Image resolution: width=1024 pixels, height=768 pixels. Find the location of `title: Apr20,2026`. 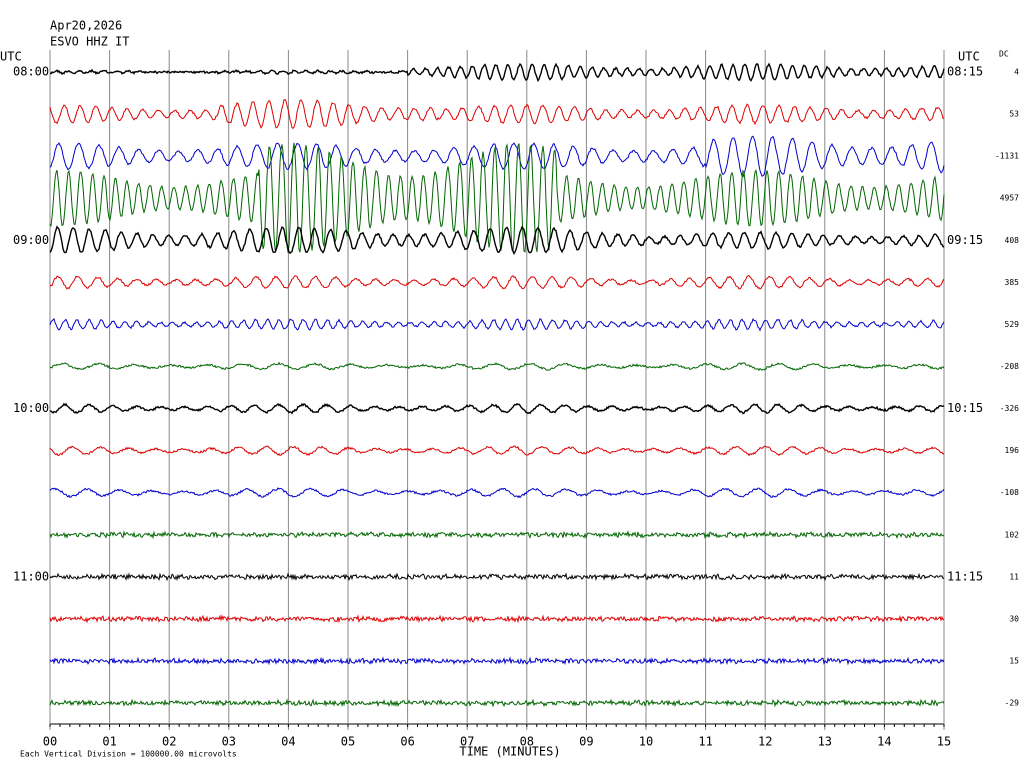

title: Apr20,2026 is located at coordinates (86, 26).